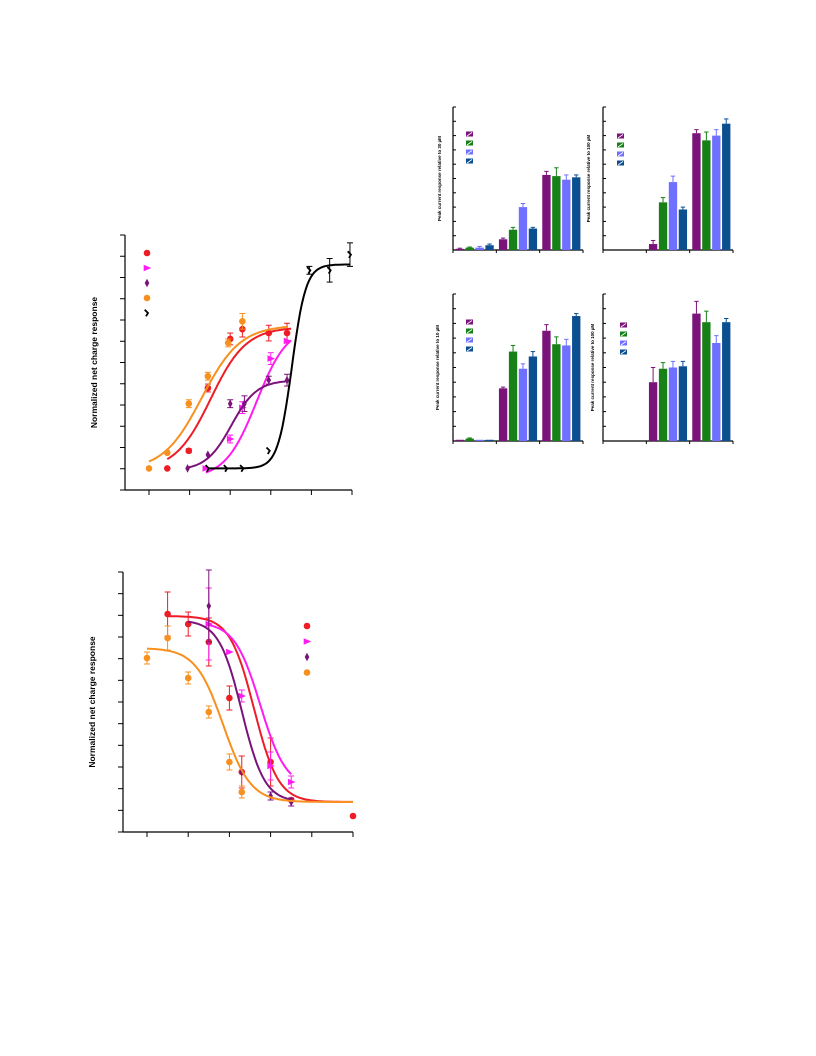 This screenshot has height=1056, width=816. Describe the element at coordinates (510, 179) in the screenshot. I see `chart-bar-peak-current-30: Peak current response relative to 30 µM` at that location.